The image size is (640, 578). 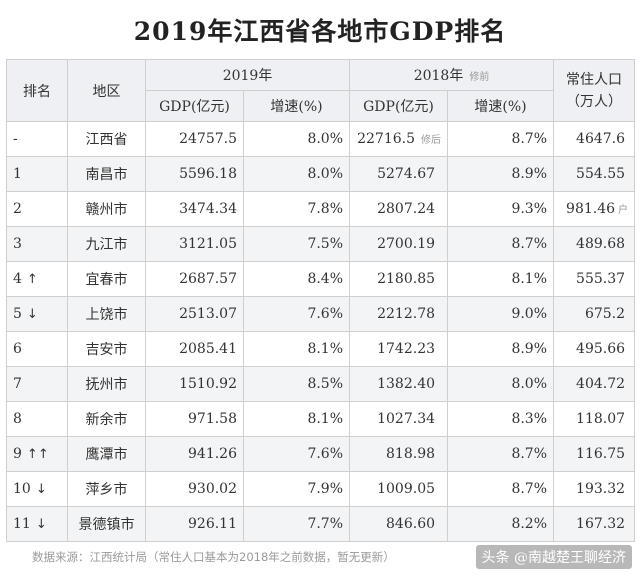 I want to click on header-year-2018-note: 修前, so click(x=479, y=77).